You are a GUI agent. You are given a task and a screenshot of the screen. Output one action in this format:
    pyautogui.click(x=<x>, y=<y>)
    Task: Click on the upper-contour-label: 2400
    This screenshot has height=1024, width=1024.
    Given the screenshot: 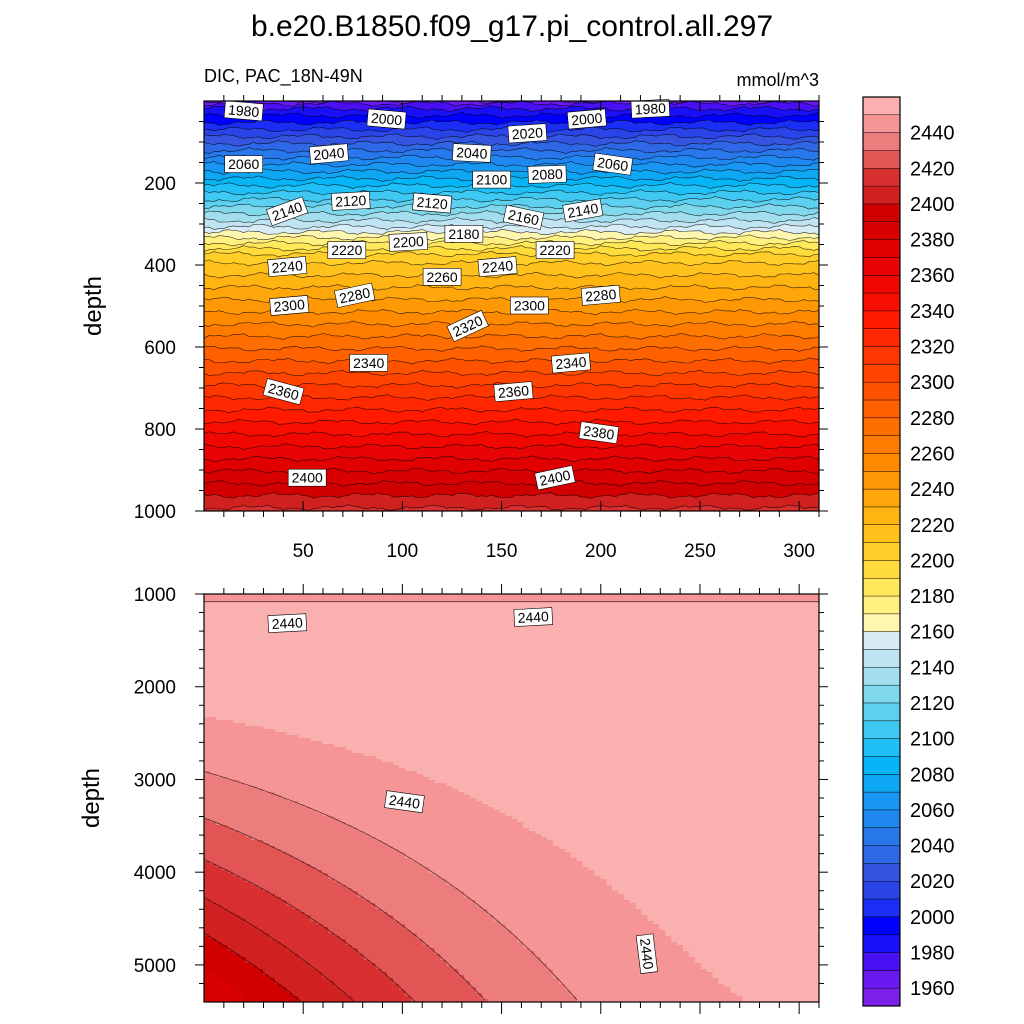 What is the action you would take?
    pyautogui.click(x=307, y=477)
    